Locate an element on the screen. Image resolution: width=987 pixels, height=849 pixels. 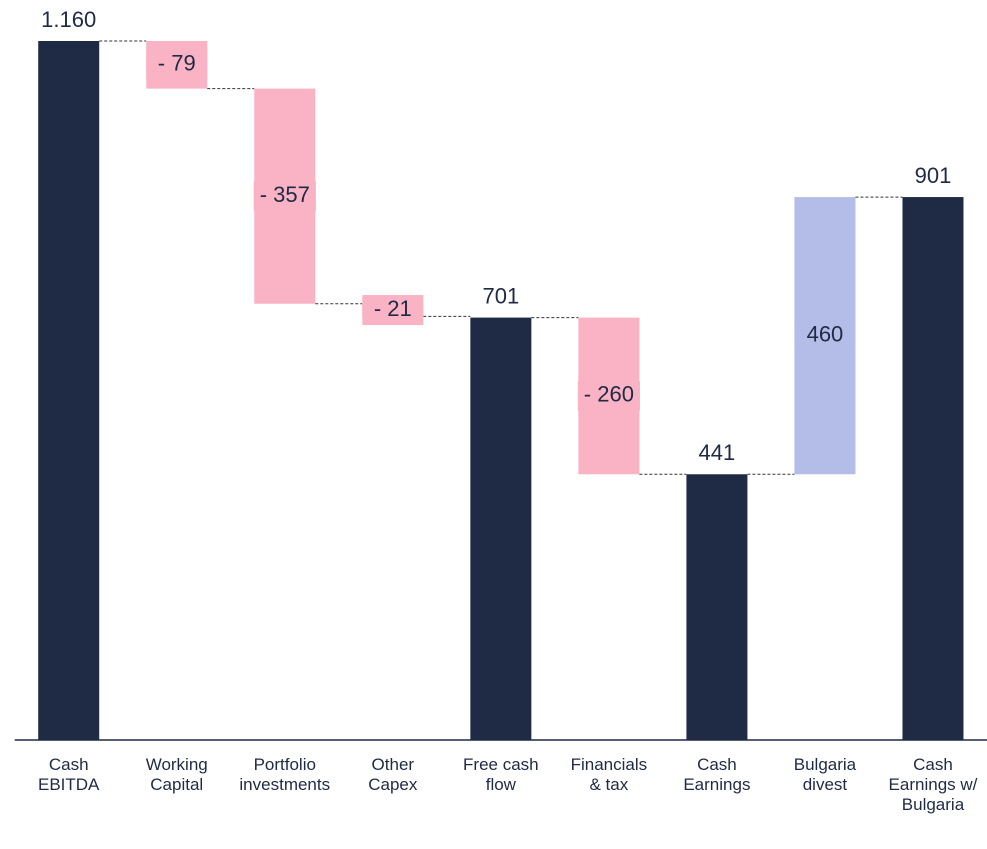
value-label: - 79 is located at coordinates (177, 63).